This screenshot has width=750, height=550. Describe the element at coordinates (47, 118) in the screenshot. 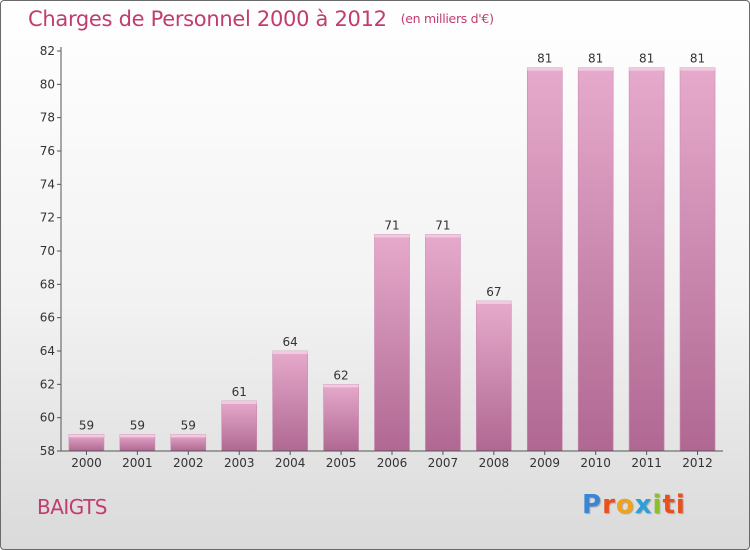

I see `y-tick-label: 78` at that location.